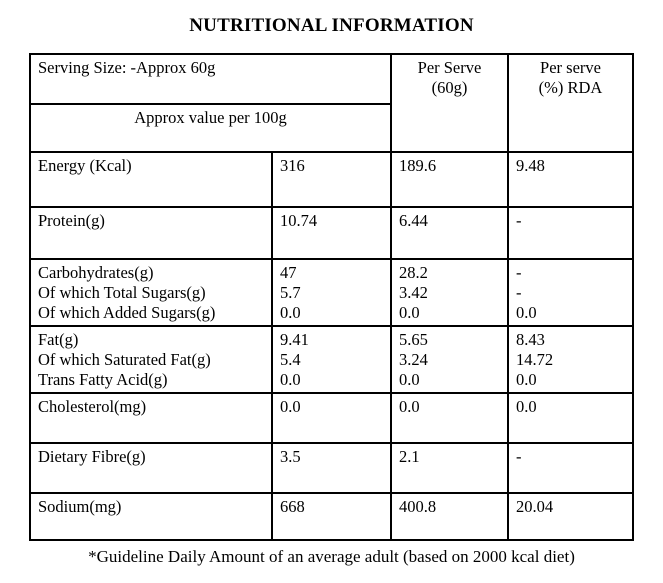  I want to click on value-per-100g: 10.74, so click(298, 220).